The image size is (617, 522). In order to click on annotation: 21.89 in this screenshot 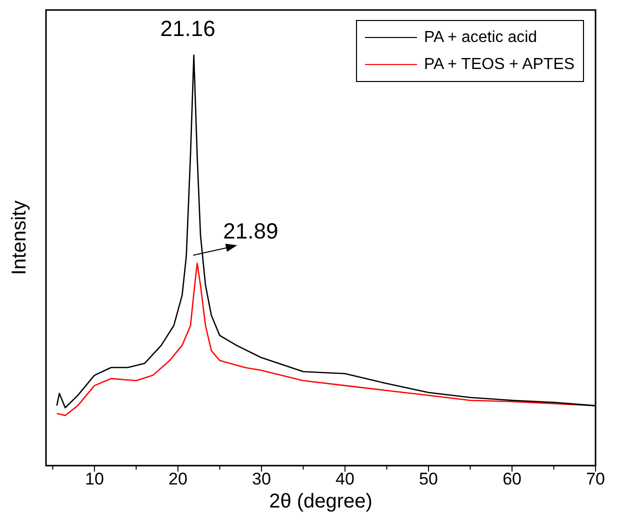, I will do `click(250, 231)`.